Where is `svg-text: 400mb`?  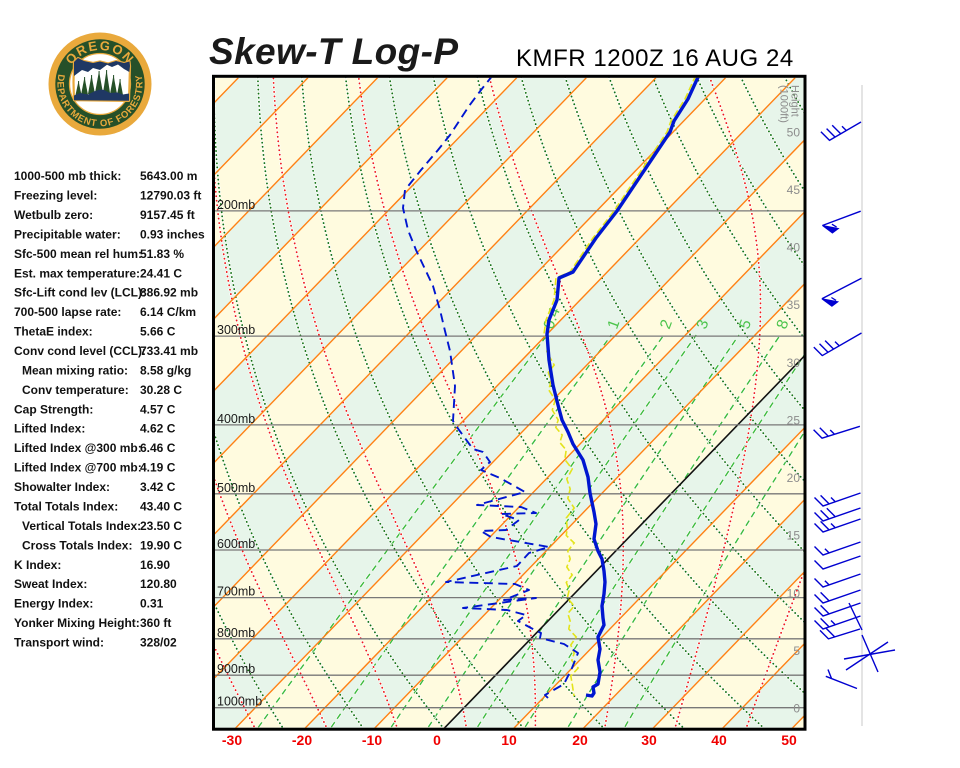 svg-text: 400mb is located at coordinates (236, 419).